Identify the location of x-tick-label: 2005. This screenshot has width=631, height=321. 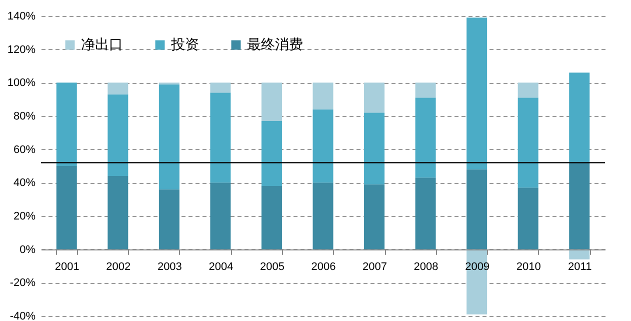
(272, 266).